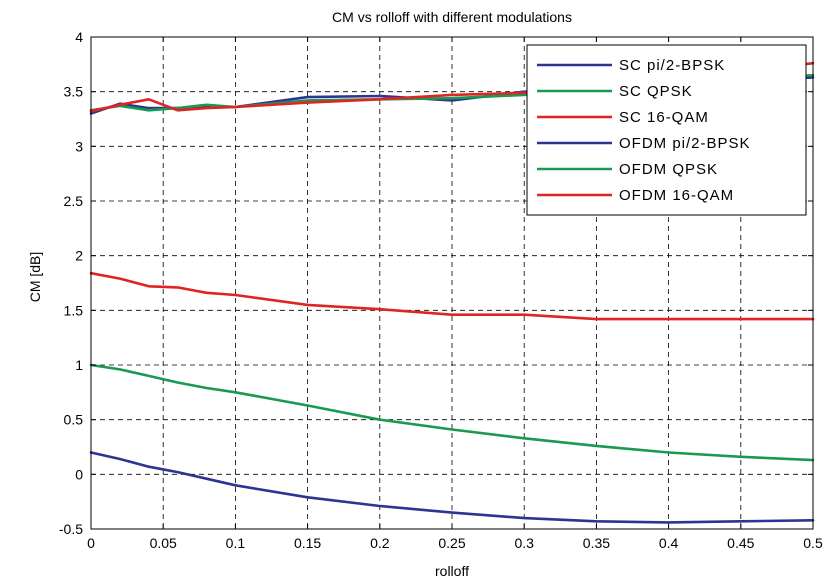 This screenshot has width=826, height=582. Describe the element at coordinates (596, 543) in the screenshot. I see `x-tick-label: 0.35` at that location.